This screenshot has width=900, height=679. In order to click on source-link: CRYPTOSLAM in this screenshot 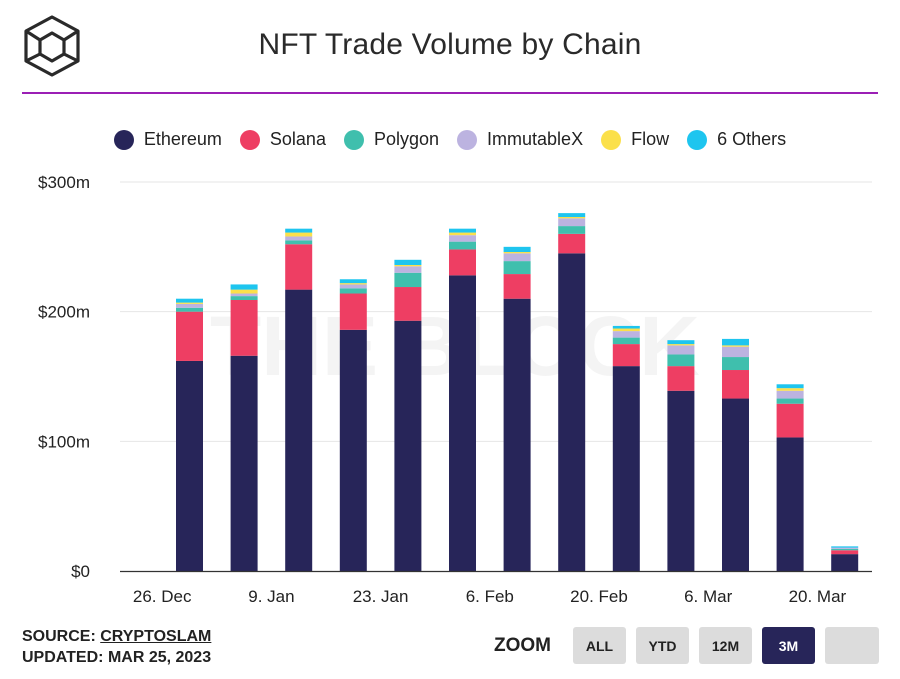, I will do `click(156, 636)`.